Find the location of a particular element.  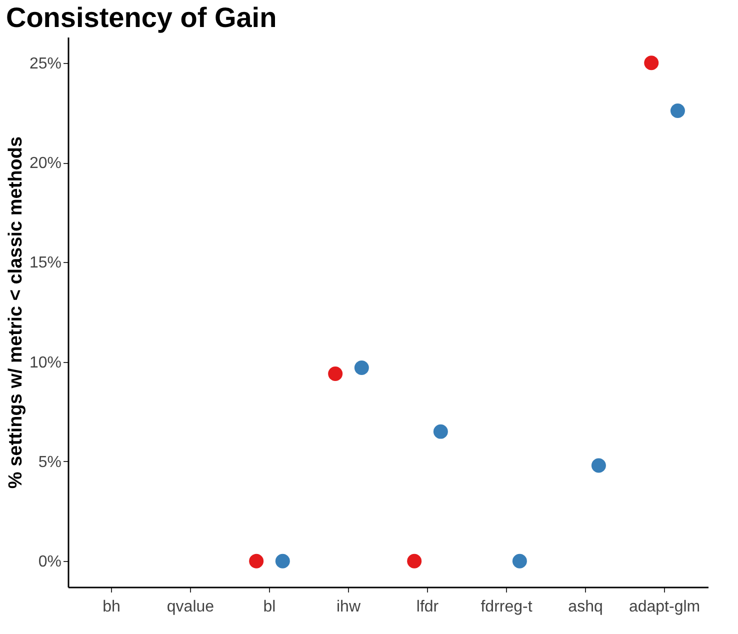

x-tick-label: ashq is located at coordinates (585, 607).